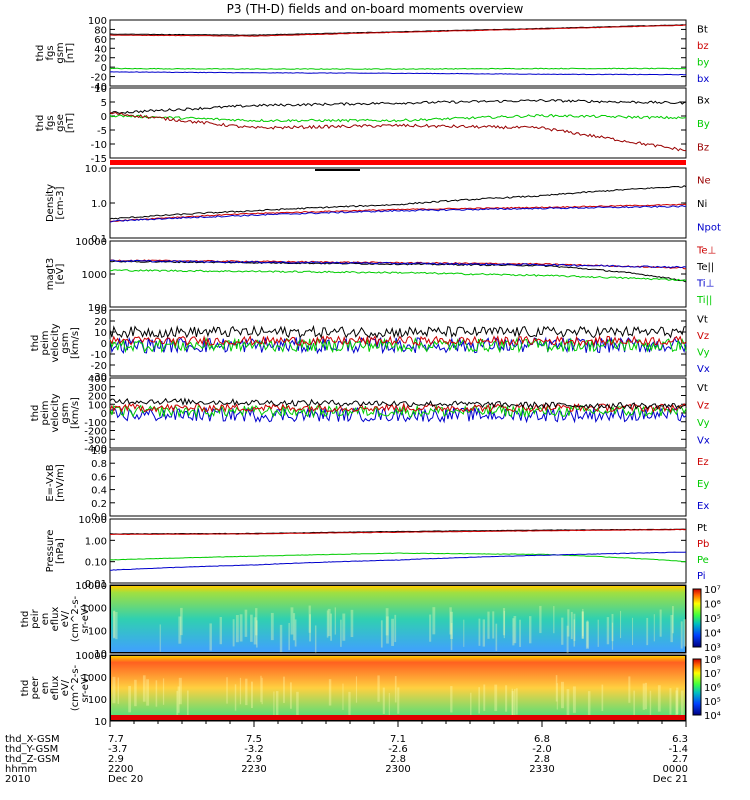 This screenshot has height=800, width=750. Describe the element at coordinates (337, 170) in the screenshot. I see `mode-bar-marker` at that location.